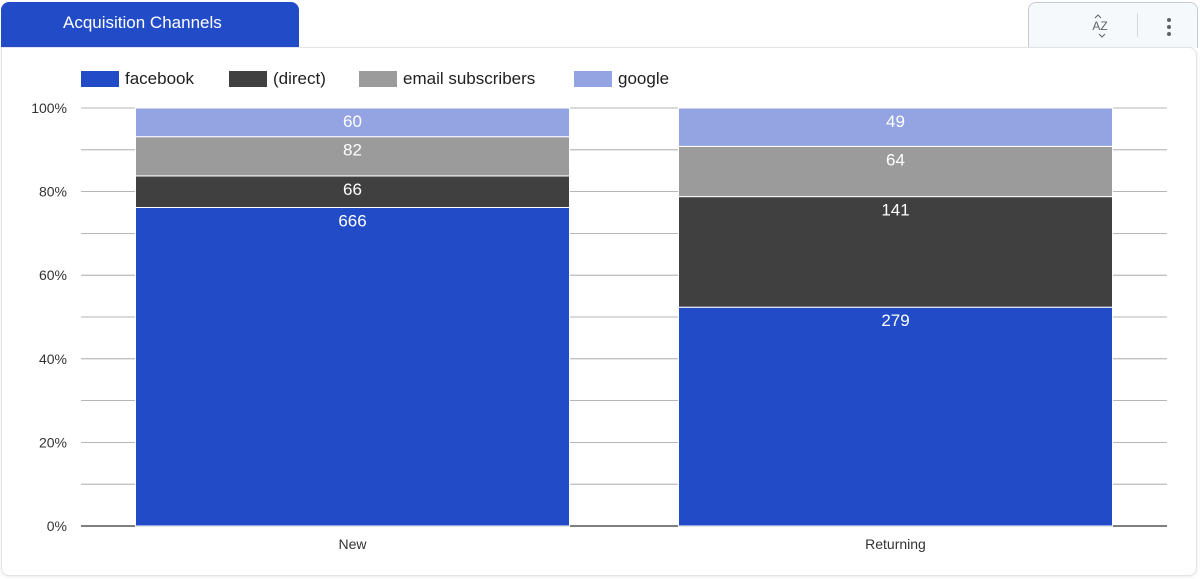 This screenshot has width=1200, height=579. What do you see at coordinates (895, 159) in the screenshot?
I see `data-label: 64` at bounding box center [895, 159].